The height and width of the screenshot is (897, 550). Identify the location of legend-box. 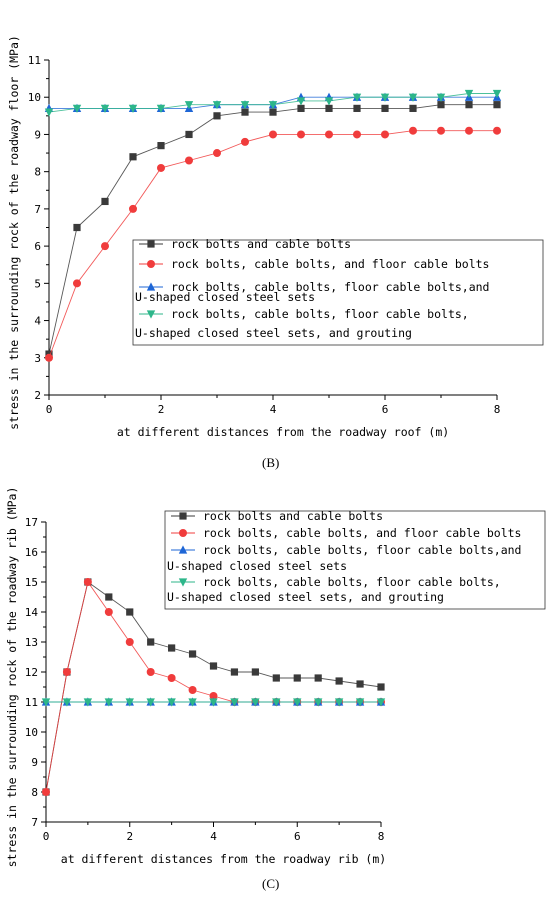
(338, 292).